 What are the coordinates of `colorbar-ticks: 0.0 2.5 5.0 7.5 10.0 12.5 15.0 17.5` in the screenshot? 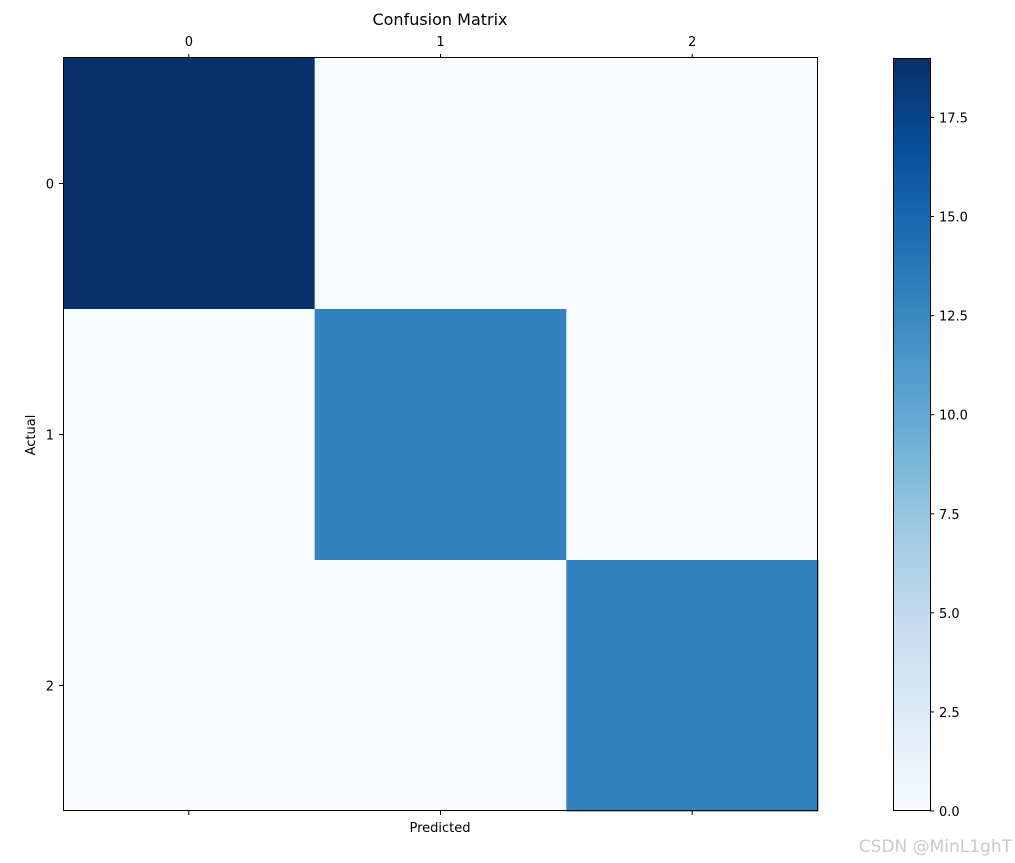 It's located at (949, 465).